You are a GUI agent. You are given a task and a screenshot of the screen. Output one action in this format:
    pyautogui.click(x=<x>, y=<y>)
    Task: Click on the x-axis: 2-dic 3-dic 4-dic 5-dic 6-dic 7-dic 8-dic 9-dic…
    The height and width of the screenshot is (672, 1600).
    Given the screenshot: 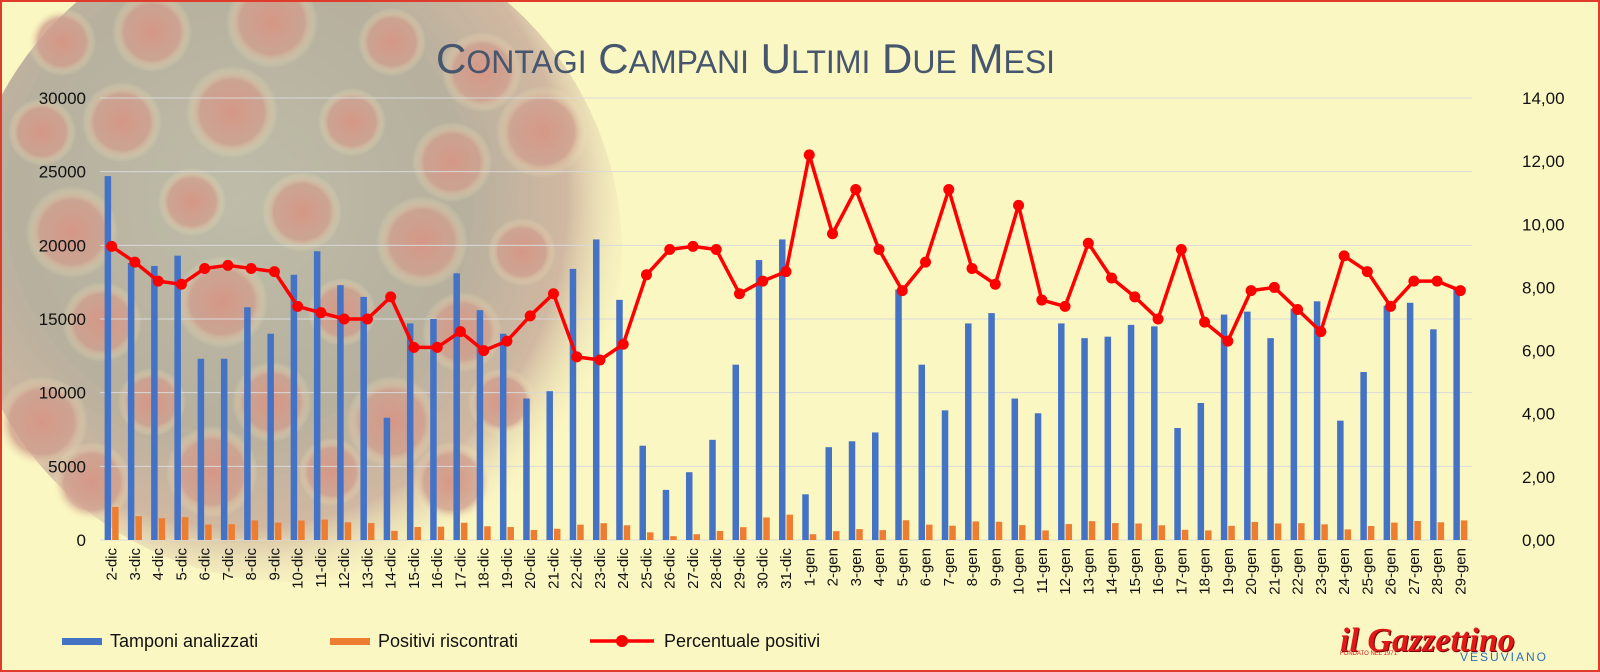 What is the action you would take?
    pyautogui.click(x=787, y=571)
    